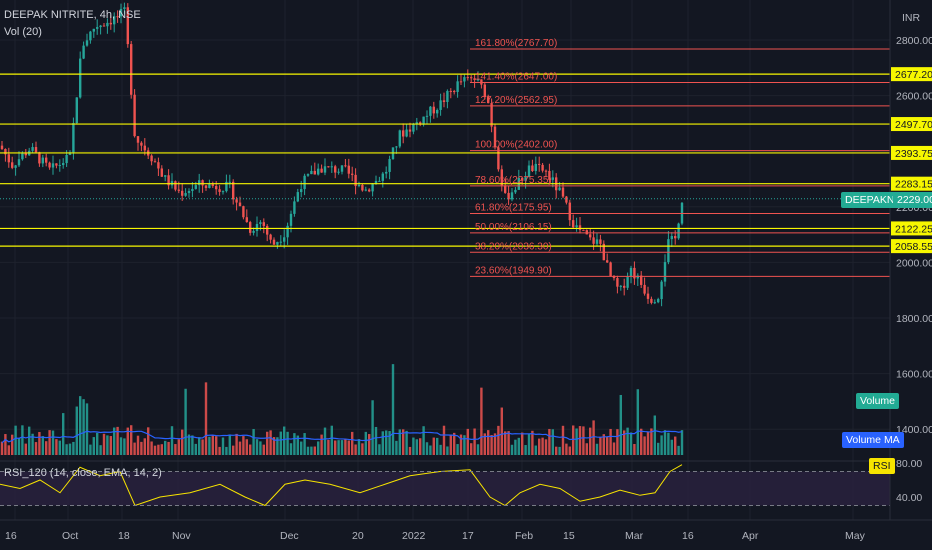 This screenshot has height=550, width=932. I want to click on volume-indicator-label: Vol (20), so click(23, 32).